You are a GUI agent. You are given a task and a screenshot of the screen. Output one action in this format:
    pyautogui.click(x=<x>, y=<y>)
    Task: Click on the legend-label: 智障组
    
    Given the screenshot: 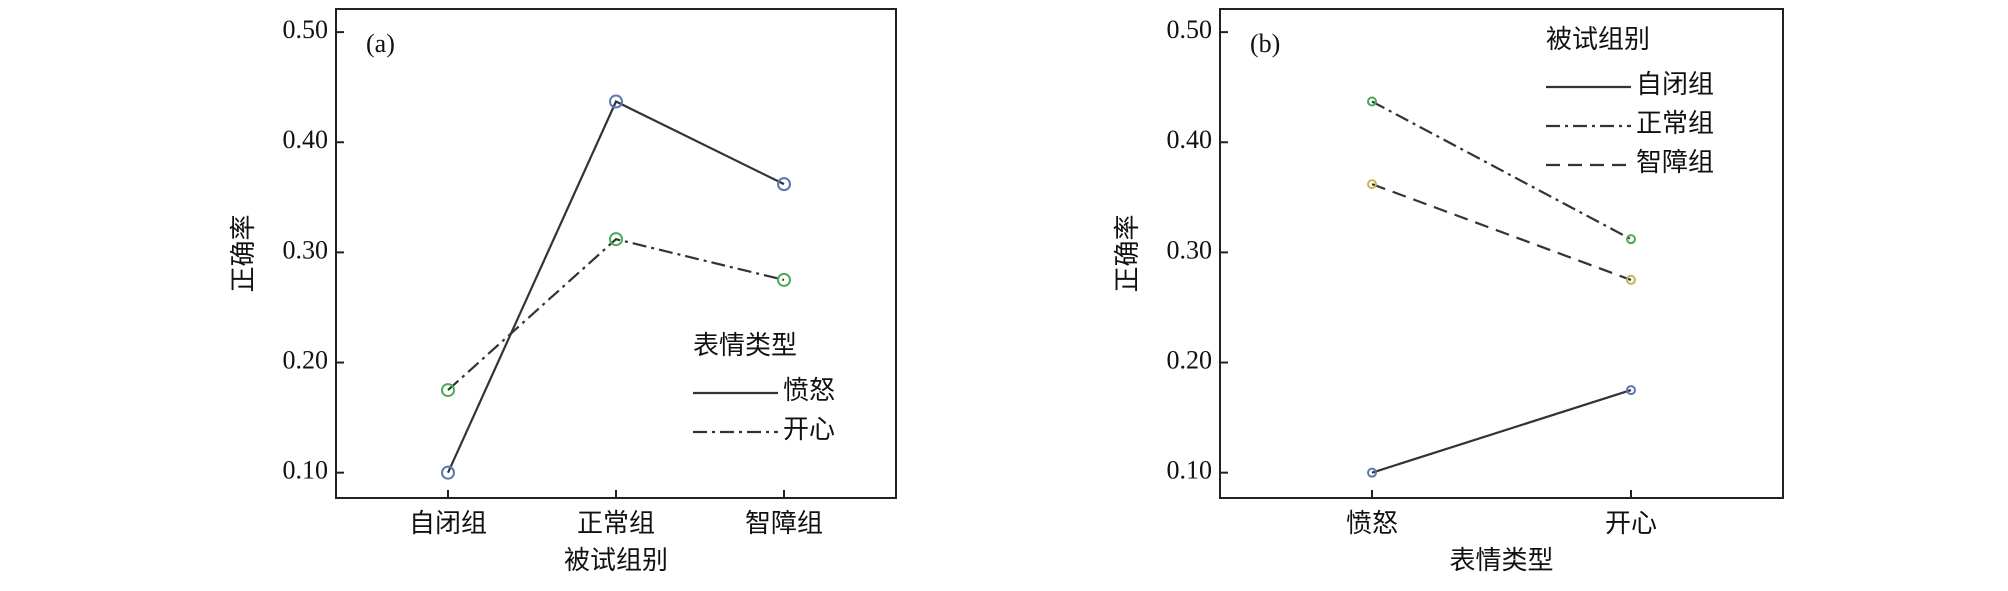 What is the action you would take?
    pyautogui.click(x=1675, y=162)
    